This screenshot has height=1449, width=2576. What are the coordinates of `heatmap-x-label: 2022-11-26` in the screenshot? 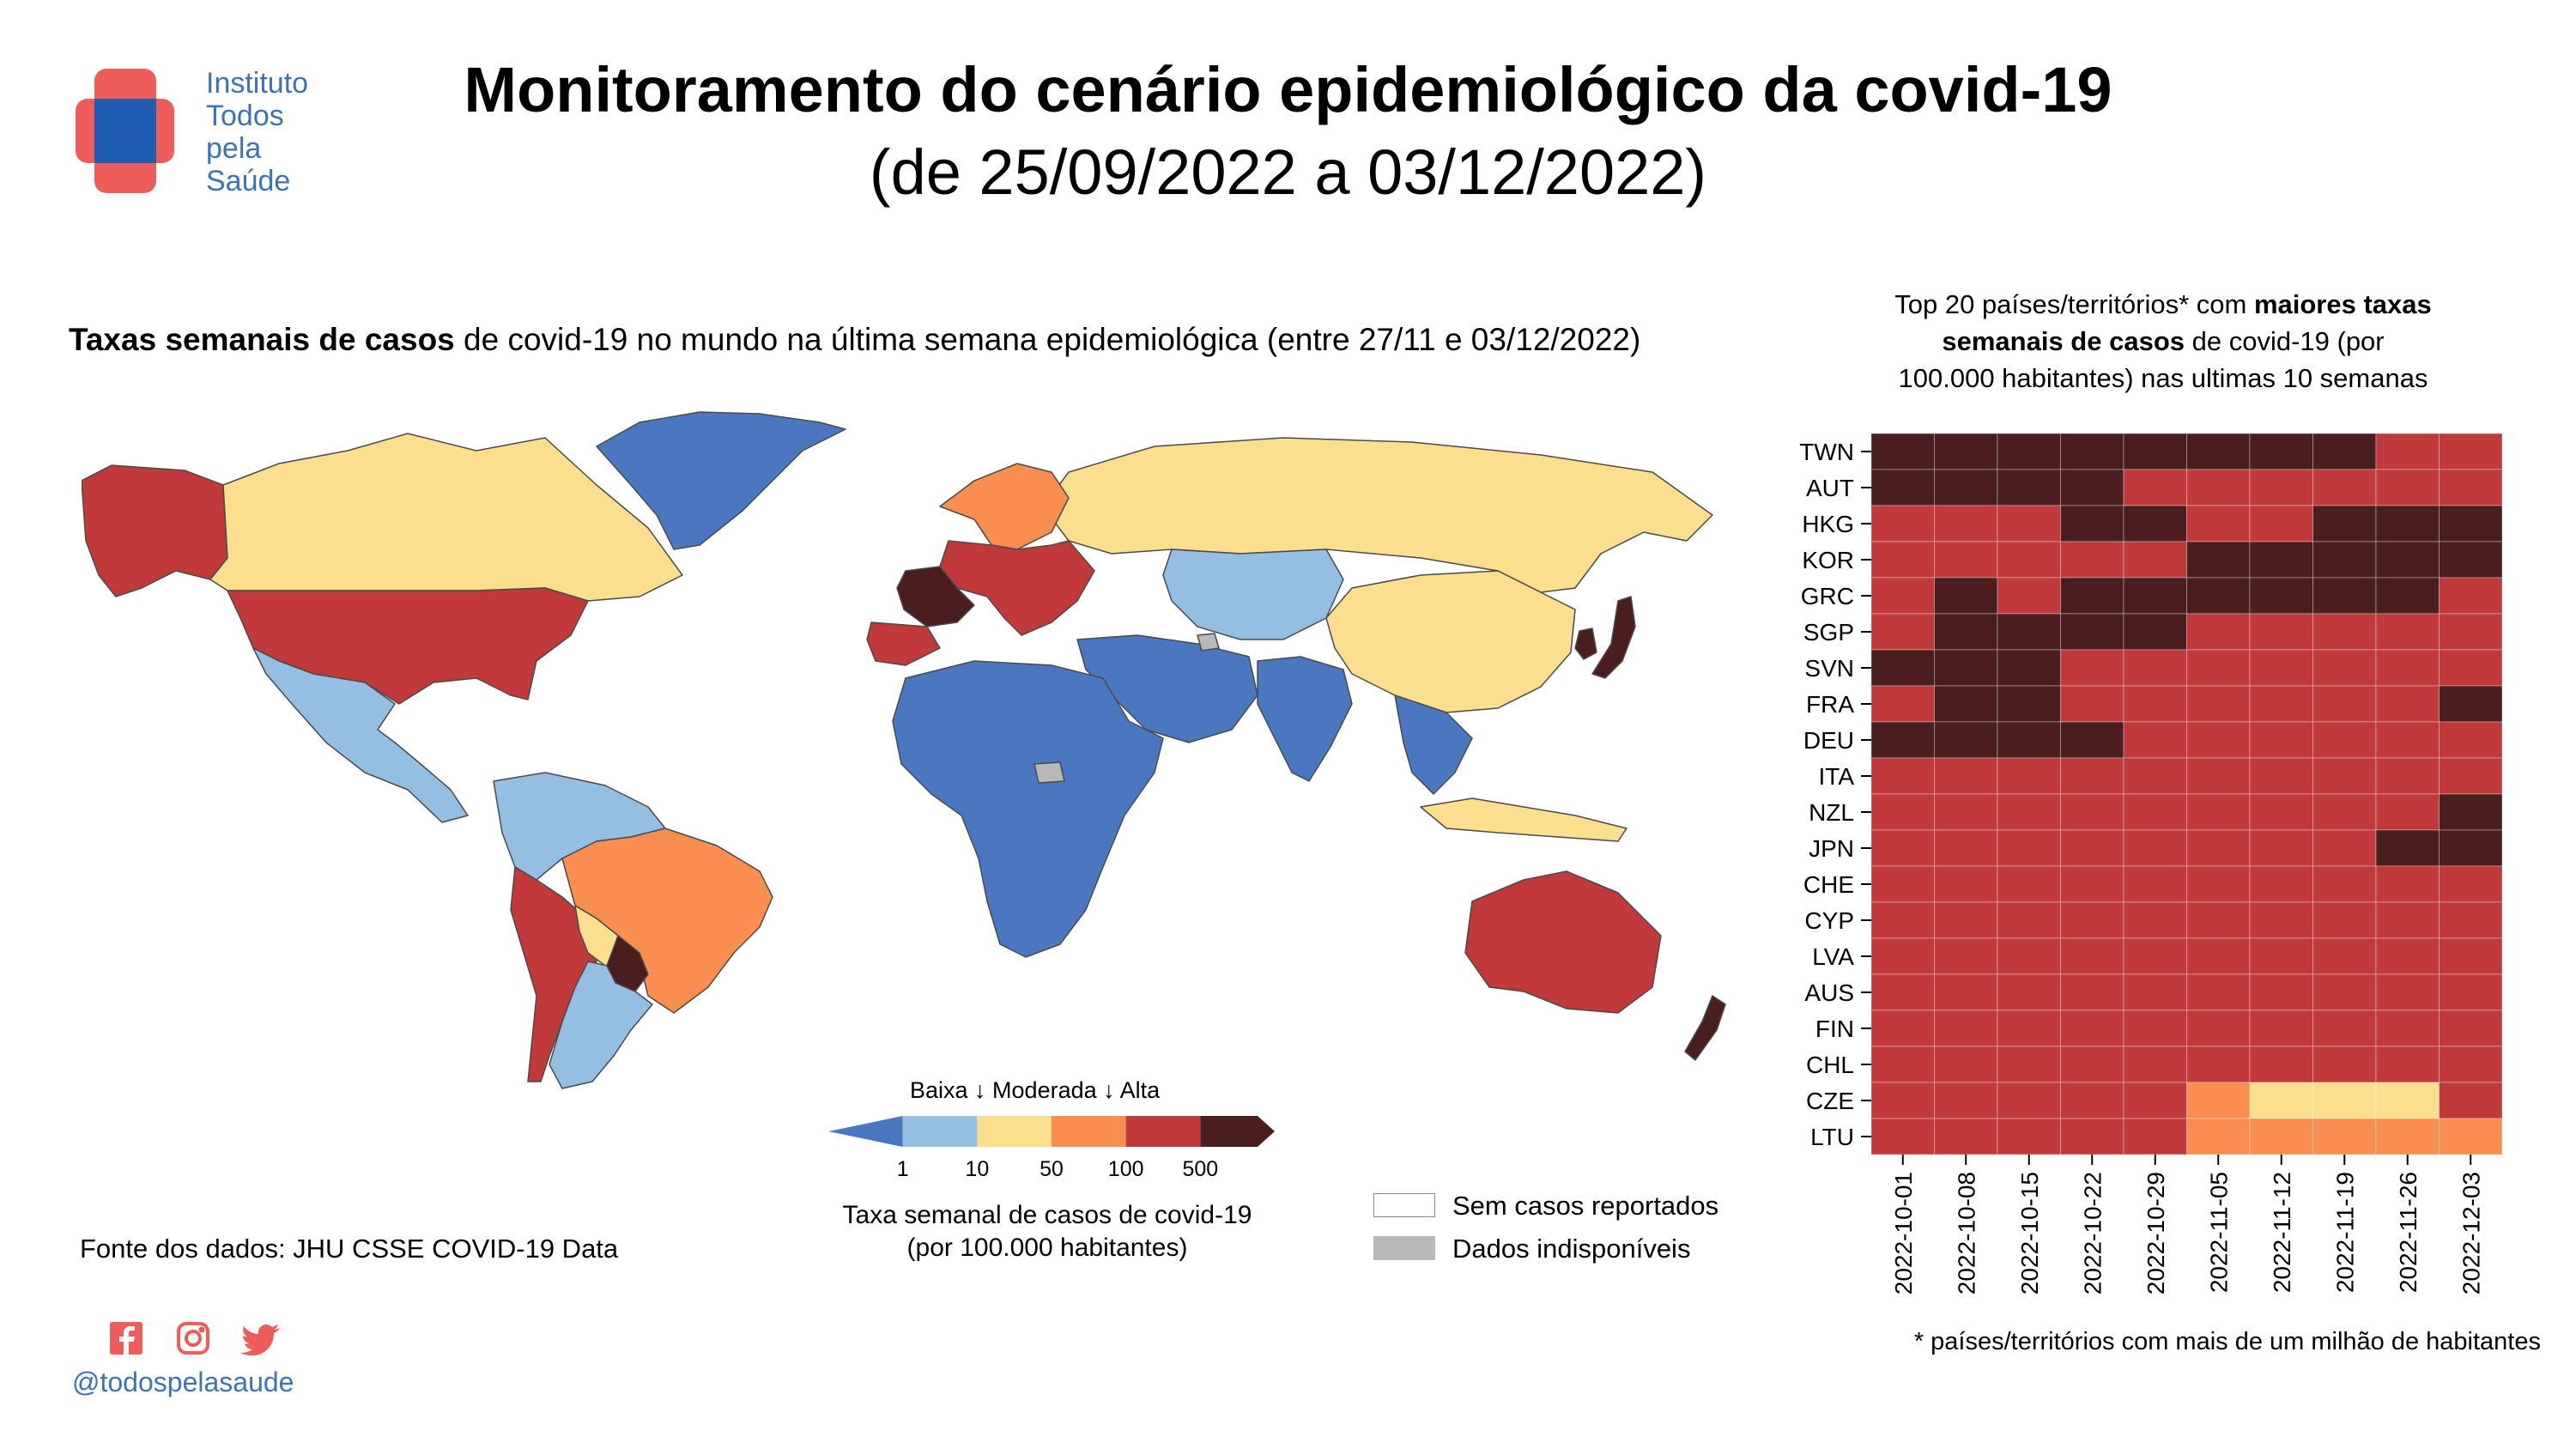 It's located at (2408, 1232).